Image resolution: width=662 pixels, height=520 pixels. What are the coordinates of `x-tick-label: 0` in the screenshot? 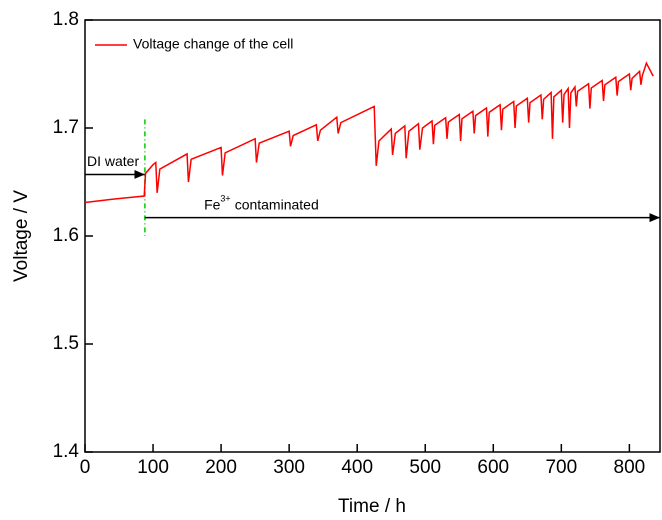 It's located at (85, 467).